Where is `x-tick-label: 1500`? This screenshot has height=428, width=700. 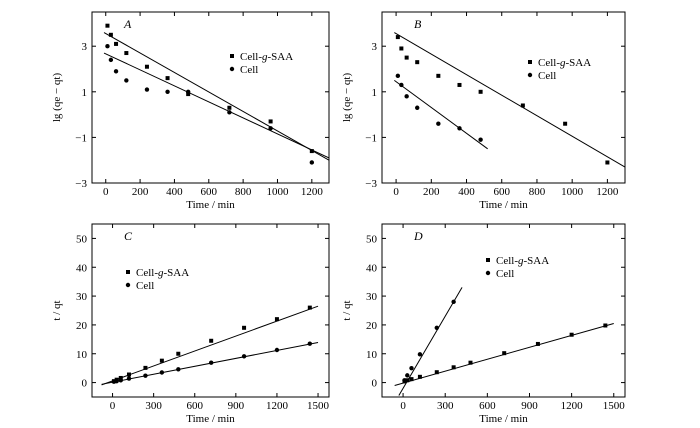 x-tick-label: 1500 is located at coordinates (318, 406).